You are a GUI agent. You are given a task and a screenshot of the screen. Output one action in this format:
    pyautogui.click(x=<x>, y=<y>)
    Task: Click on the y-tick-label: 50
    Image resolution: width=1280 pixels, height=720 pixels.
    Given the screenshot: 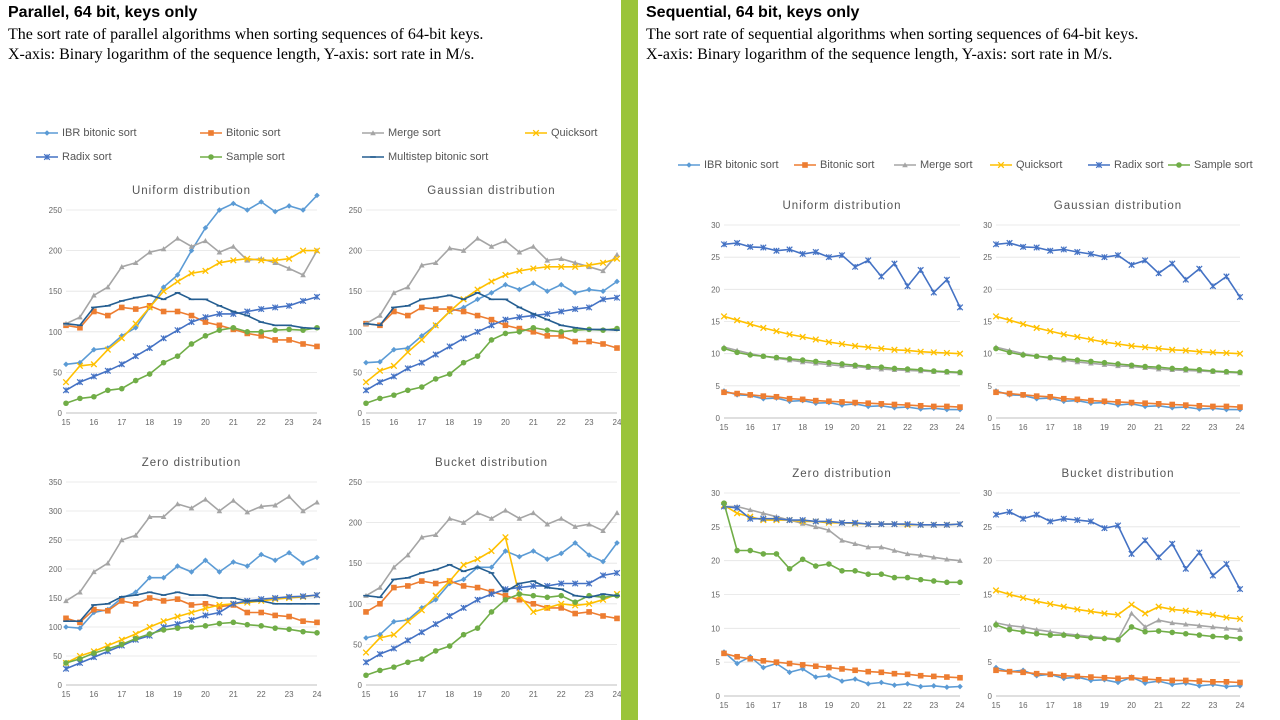 What is the action you would take?
    pyautogui.click(x=357, y=372)
    